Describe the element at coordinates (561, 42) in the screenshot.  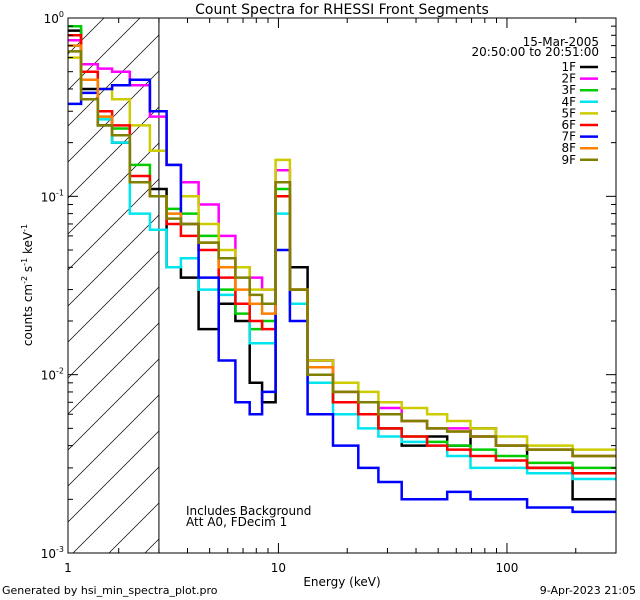
I see `date-label: 15-Mar-2005` at that location.